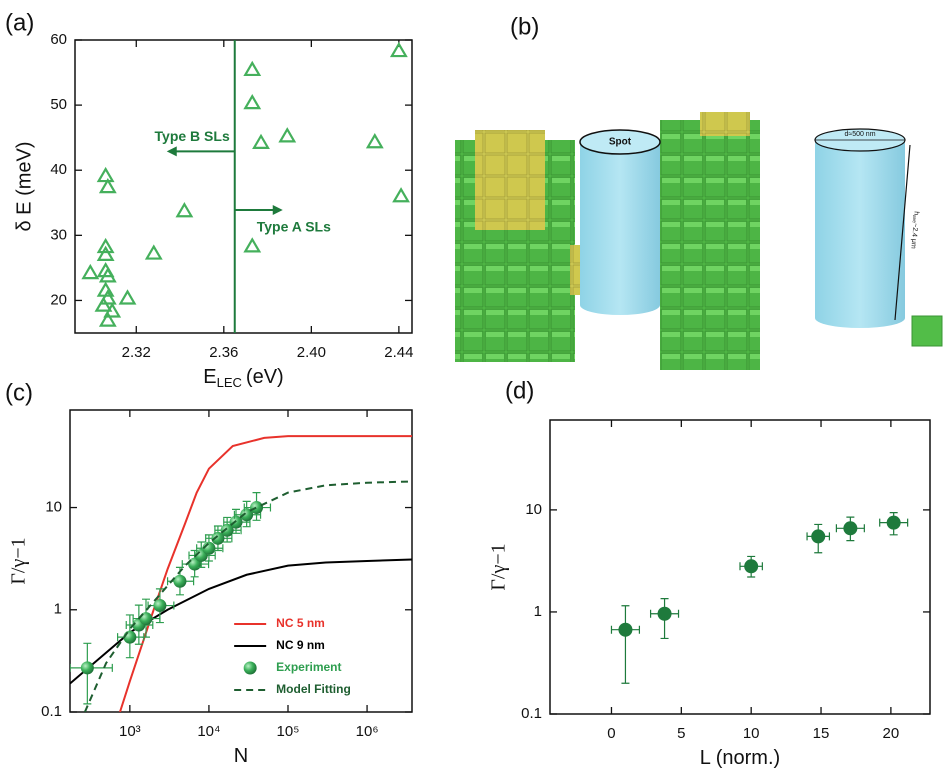 This screenshot has height=777, width=952. Describe the element at coordinates (524, 26) in the screenshot. I see `panel-label: (b)` at that location.